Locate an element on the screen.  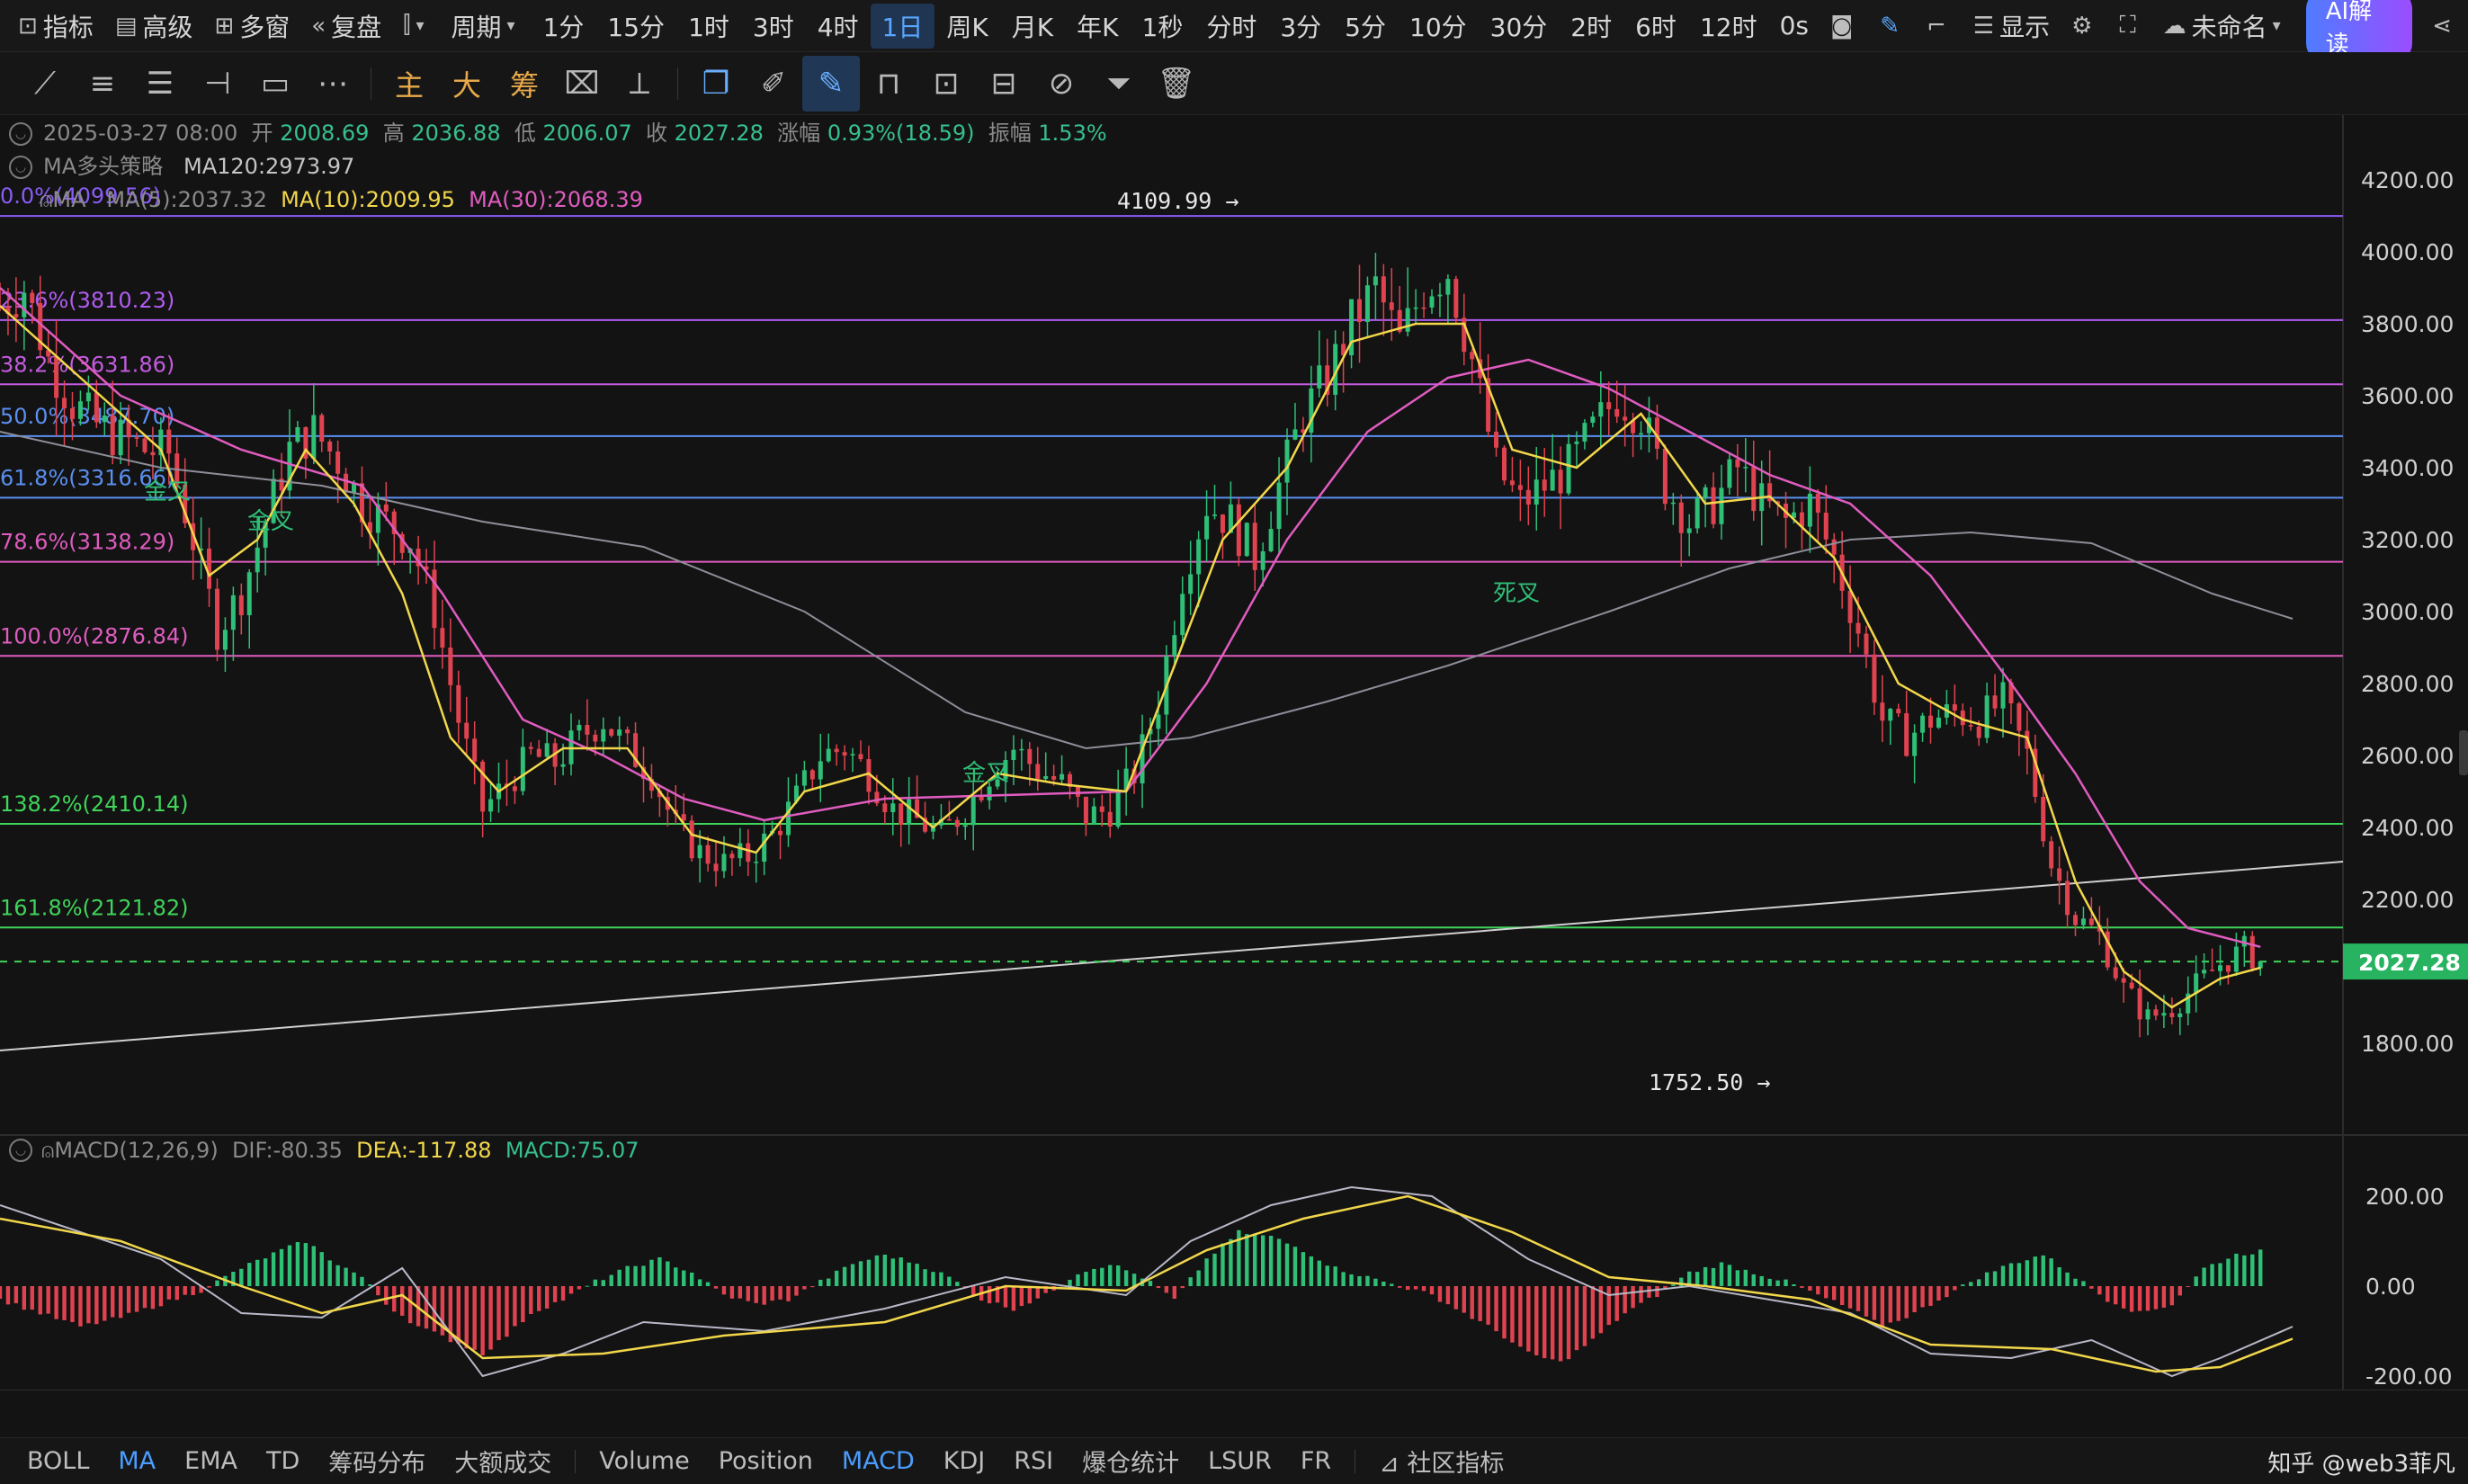
main-indicator-0: BOLL is located at coordinates (59, 1461).